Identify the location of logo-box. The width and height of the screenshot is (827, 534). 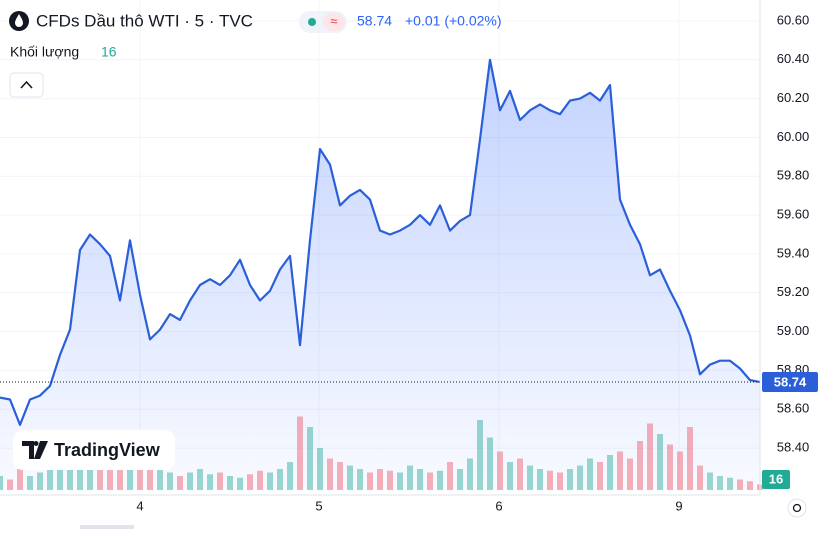
(94, 450).